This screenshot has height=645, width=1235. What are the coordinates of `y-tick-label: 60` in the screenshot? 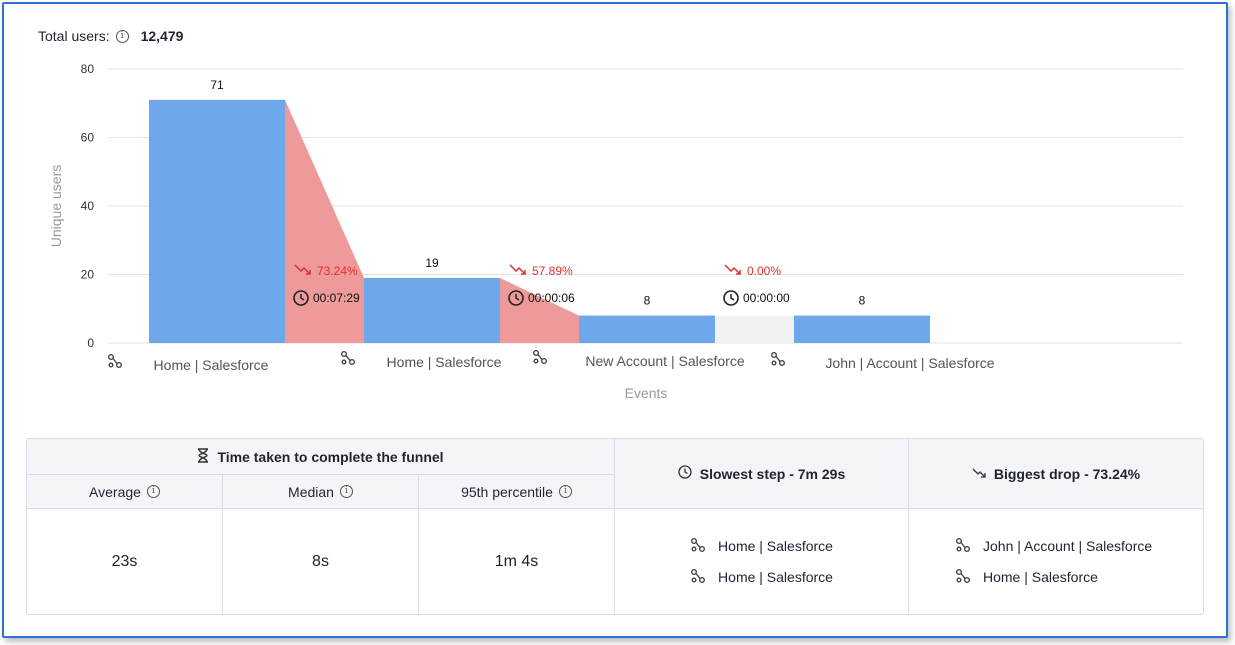 It's located at (88, 138).